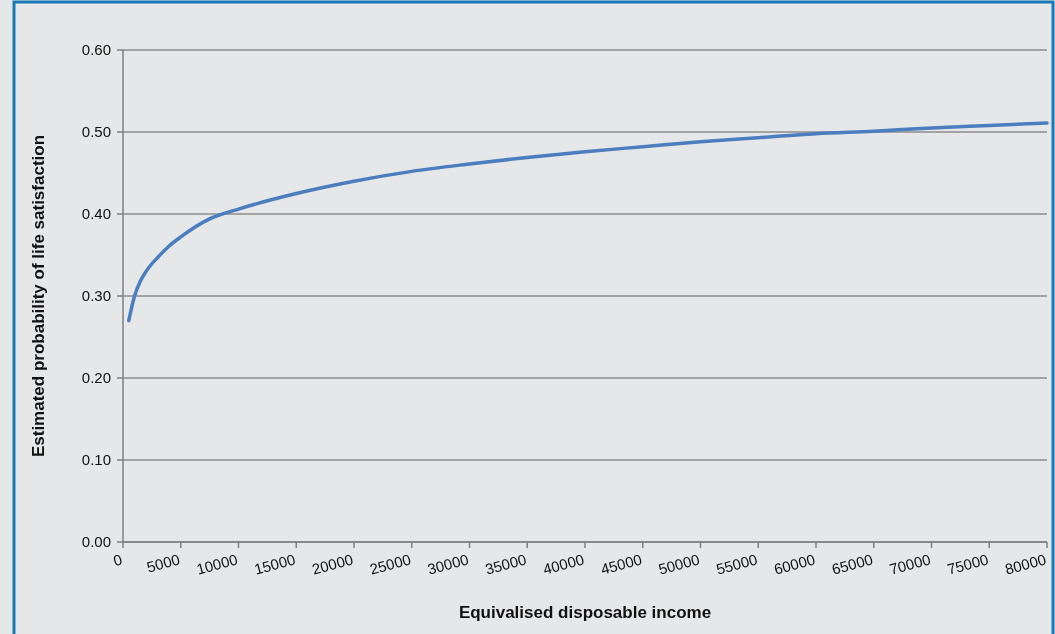 This screenshot has width=1055, height=634. What do you see at coordinates (96, 378) in the screenshot?
I see `y-tick-label: 0.20` at bounding box center [96, 378].